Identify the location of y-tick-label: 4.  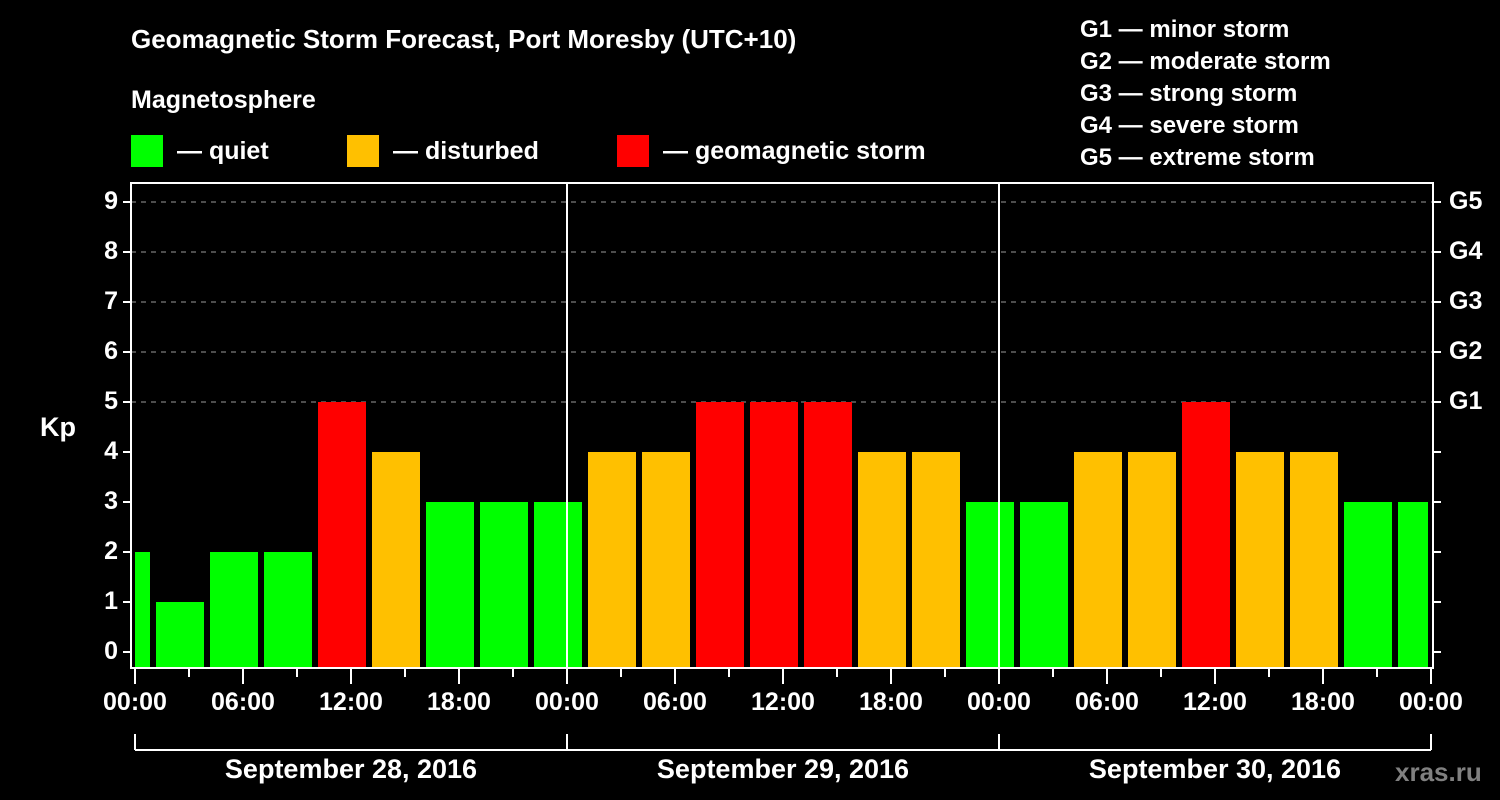
(111, 451).